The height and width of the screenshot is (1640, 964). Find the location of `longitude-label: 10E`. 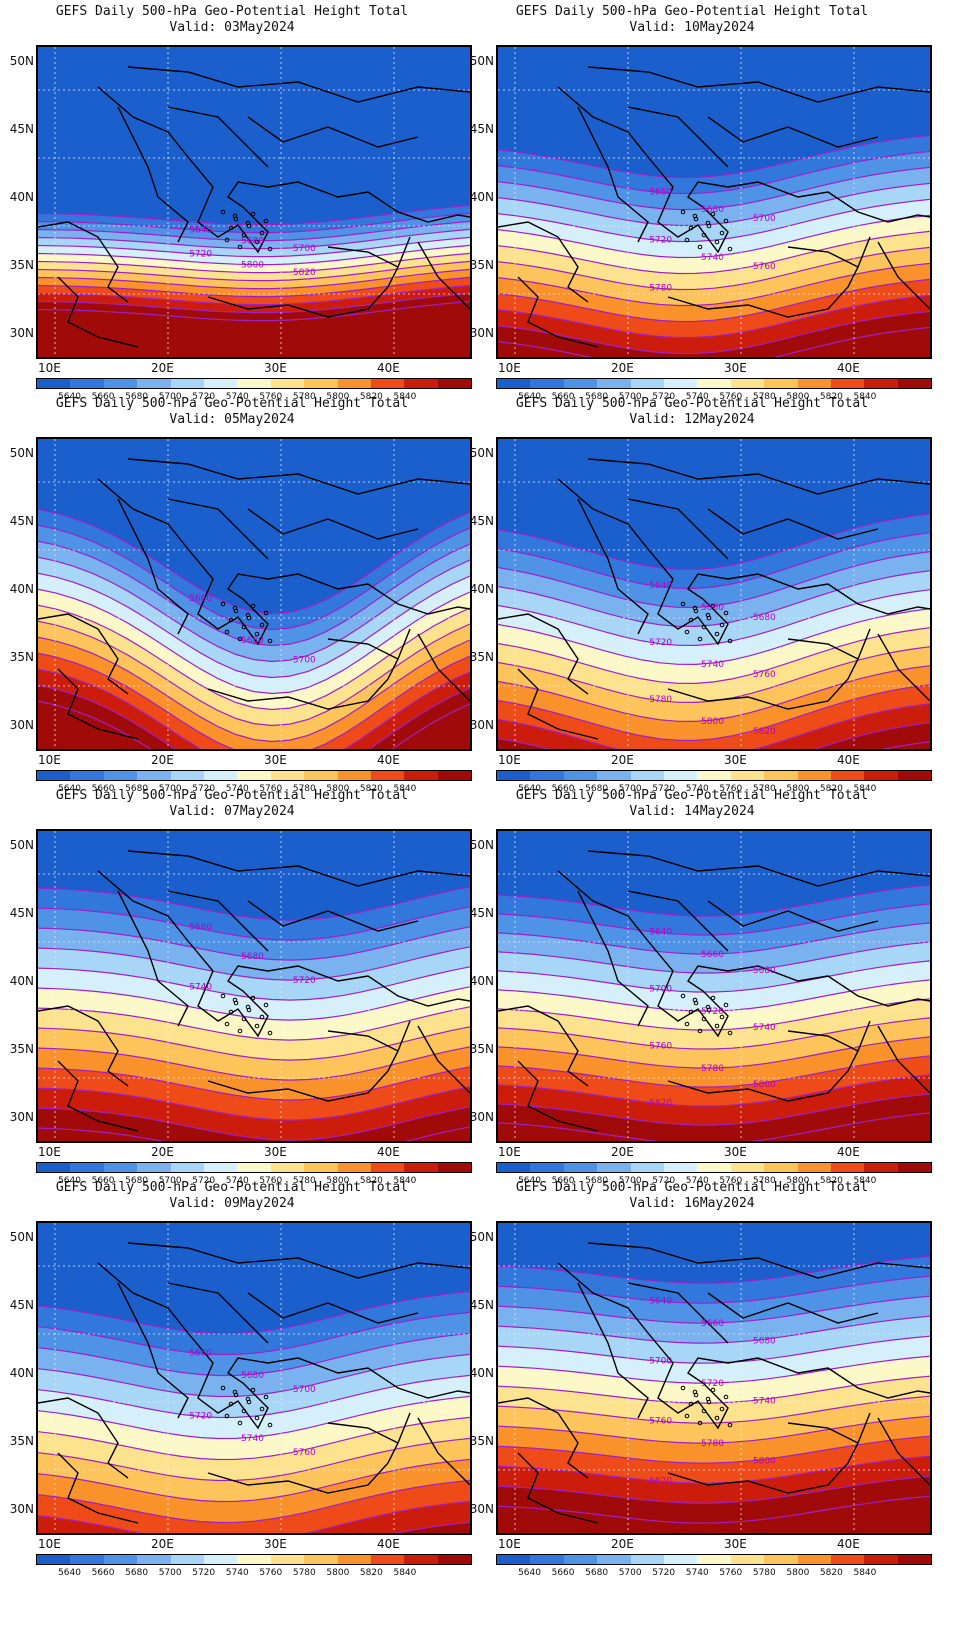

longitude-label: 10E is located at coordinates (49, 1544).